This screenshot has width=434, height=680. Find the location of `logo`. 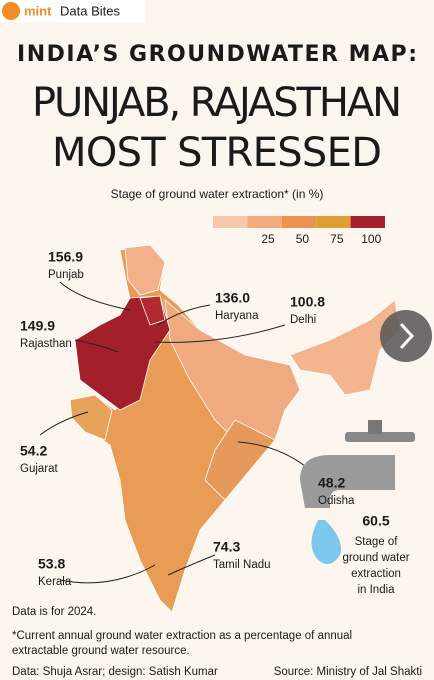

logo is located at coordinates (11, 11).